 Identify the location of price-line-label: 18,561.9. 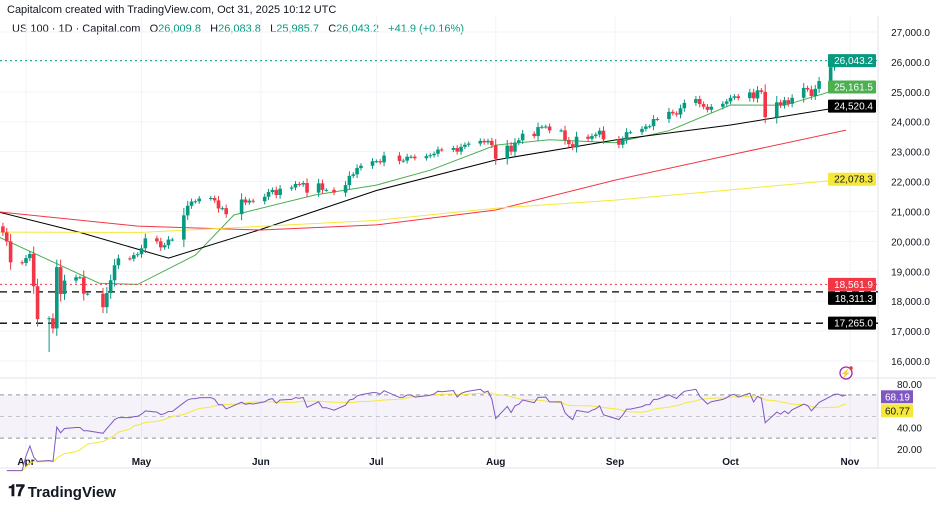
(853, 285).